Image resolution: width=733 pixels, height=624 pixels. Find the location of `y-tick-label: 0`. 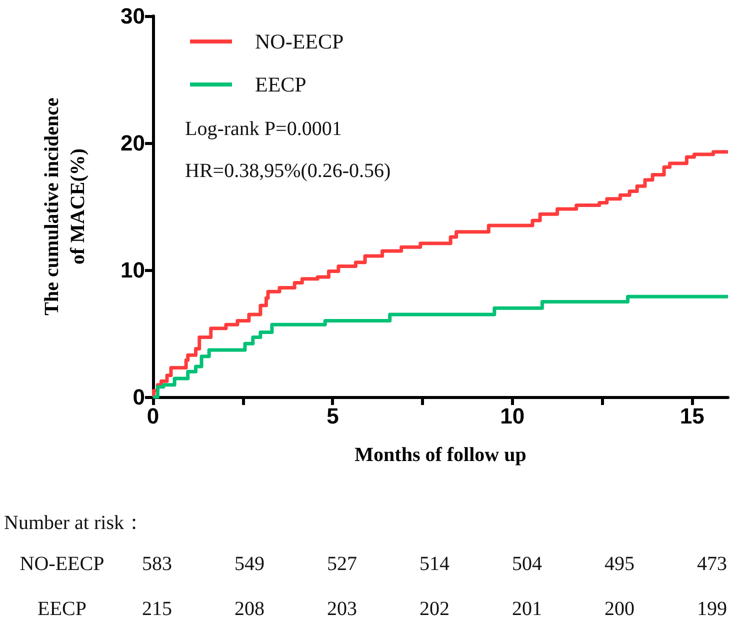

y-tick-label: 0 is located at coordinates (138, 397).